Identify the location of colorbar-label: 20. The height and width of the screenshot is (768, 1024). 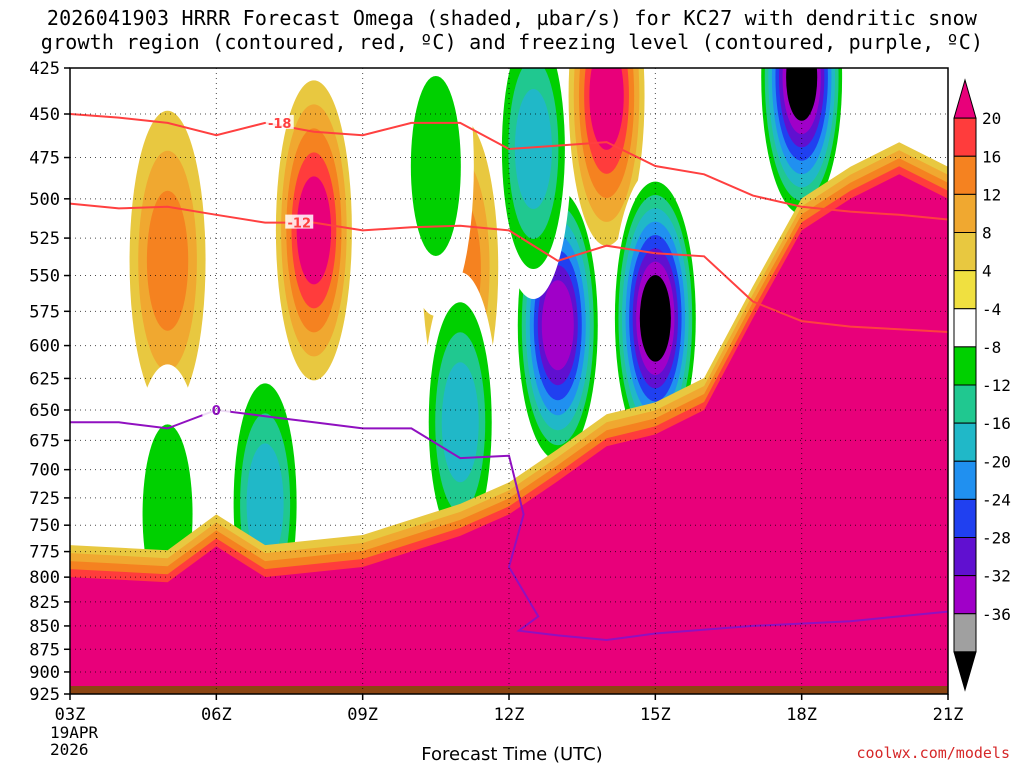
(991, 118).